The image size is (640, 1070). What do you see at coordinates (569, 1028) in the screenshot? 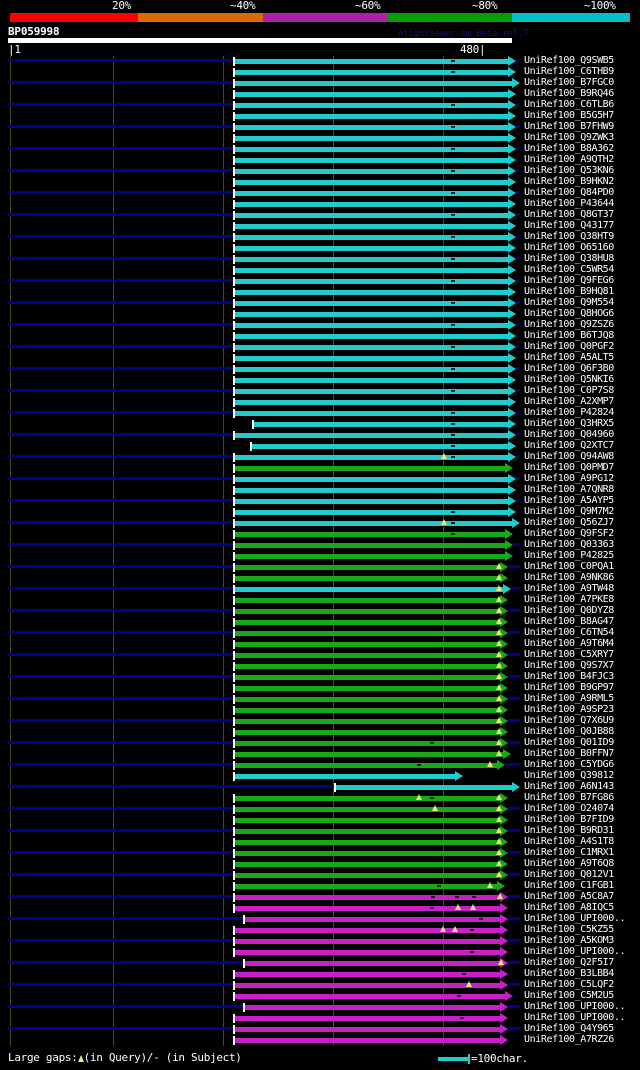
I see `alignment-row-label: UniRef100_Q4Y965` at bounding box center [569, 1028].